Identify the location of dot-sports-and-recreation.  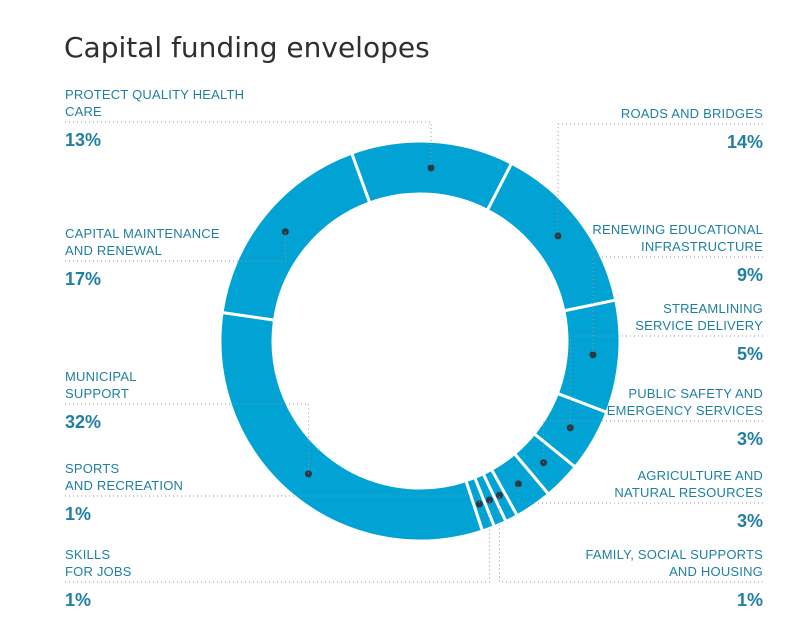
(479, 504).